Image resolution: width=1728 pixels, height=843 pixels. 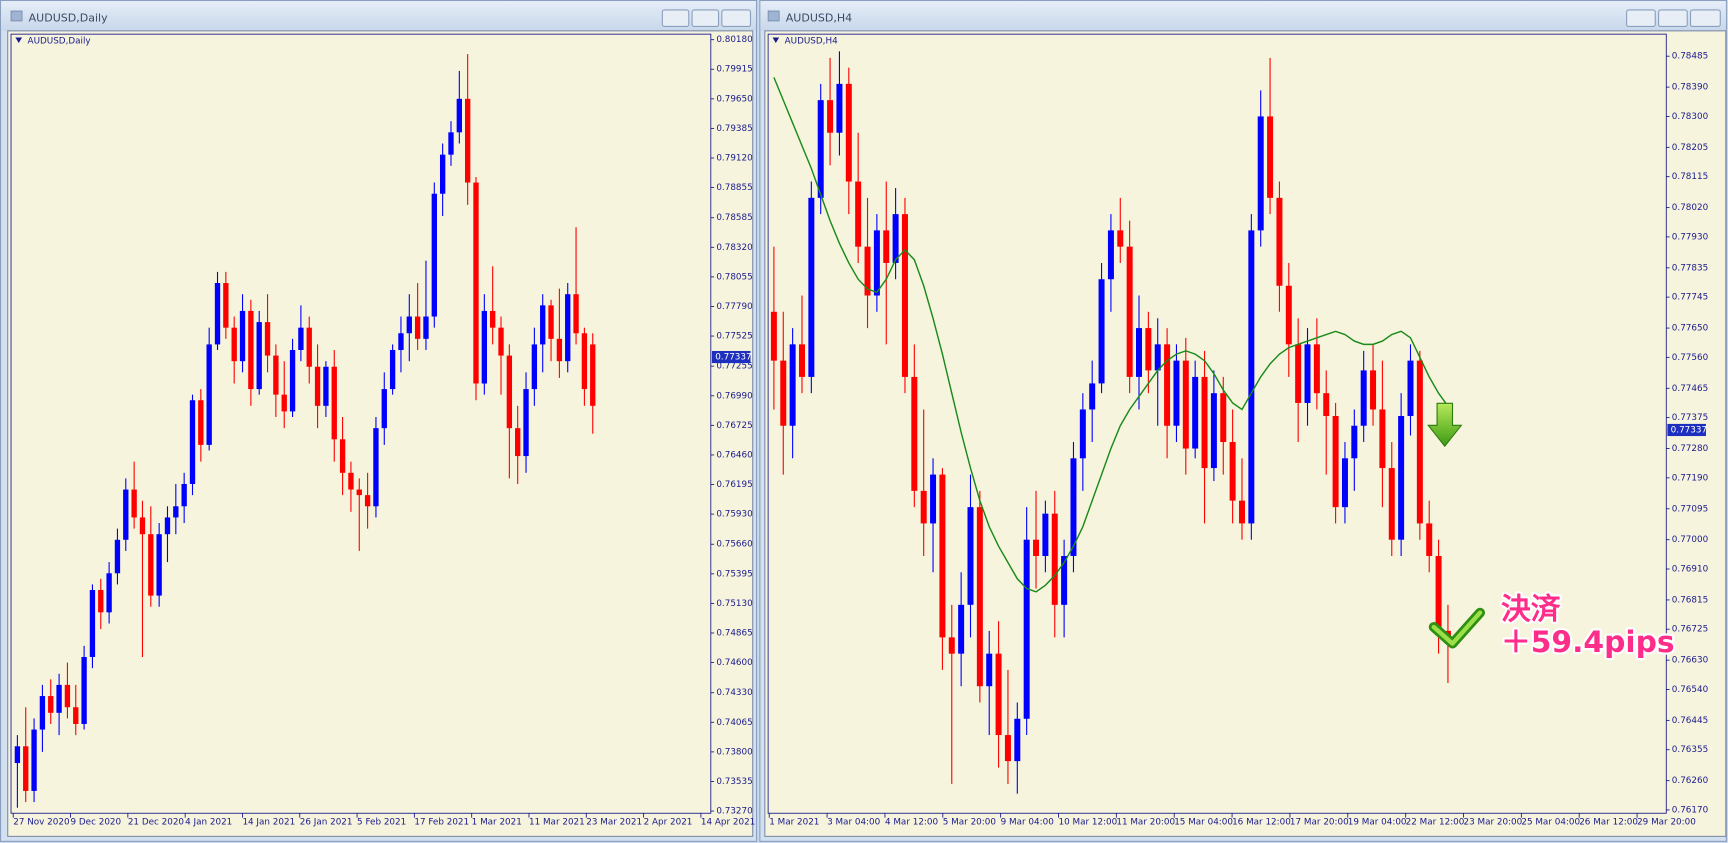 I want to click on y-tick-label: 0.78055, so click(x=734, y=277).